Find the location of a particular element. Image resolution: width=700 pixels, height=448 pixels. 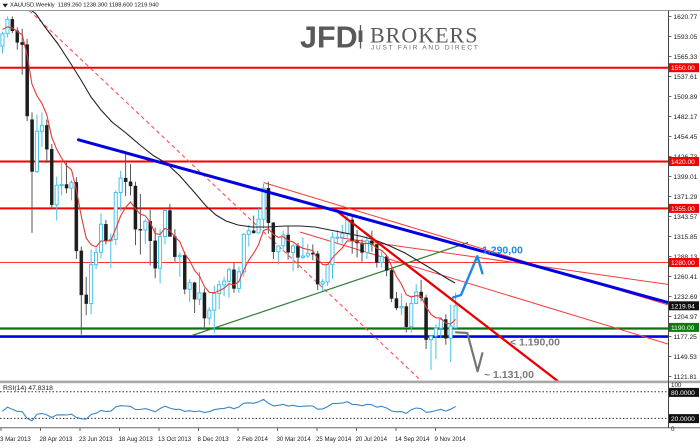

svg-text: 1420.00 is located at coordinates (683, 162).